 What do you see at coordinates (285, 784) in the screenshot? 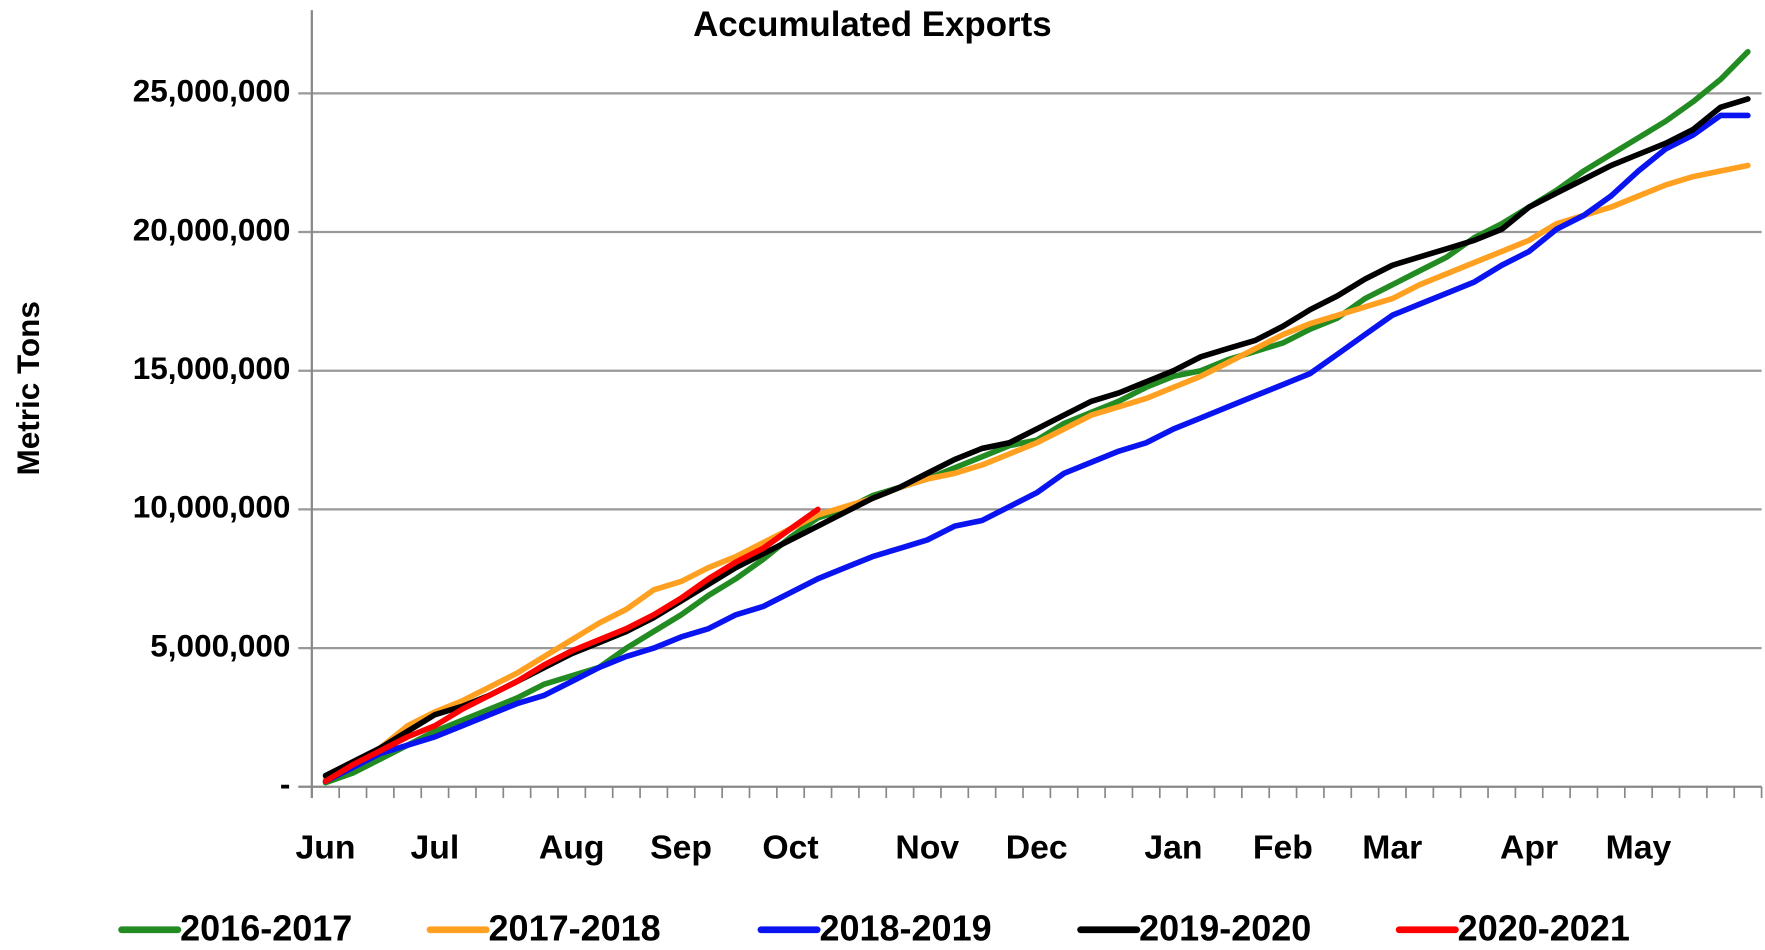
I see `y-tick-label: -` at bounding box center [285, 784].